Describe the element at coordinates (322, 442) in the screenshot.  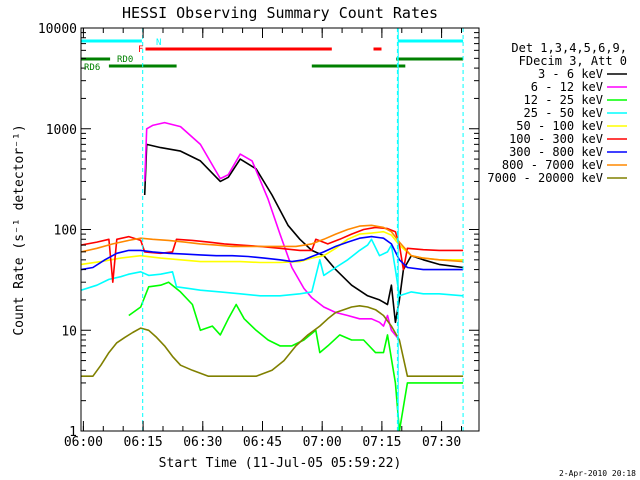
I see `x-tick-label: 07:00` at that location.